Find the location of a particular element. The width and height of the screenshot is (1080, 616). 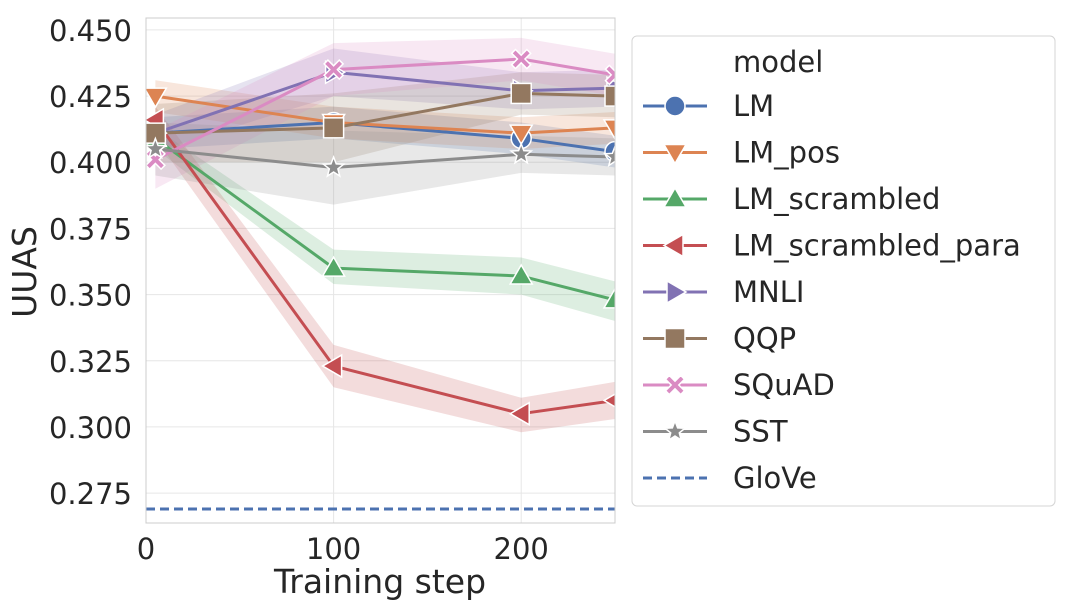

legend-label-lm-scrambled-para: LM_scrambled_para is located at coordinates (877, 246).